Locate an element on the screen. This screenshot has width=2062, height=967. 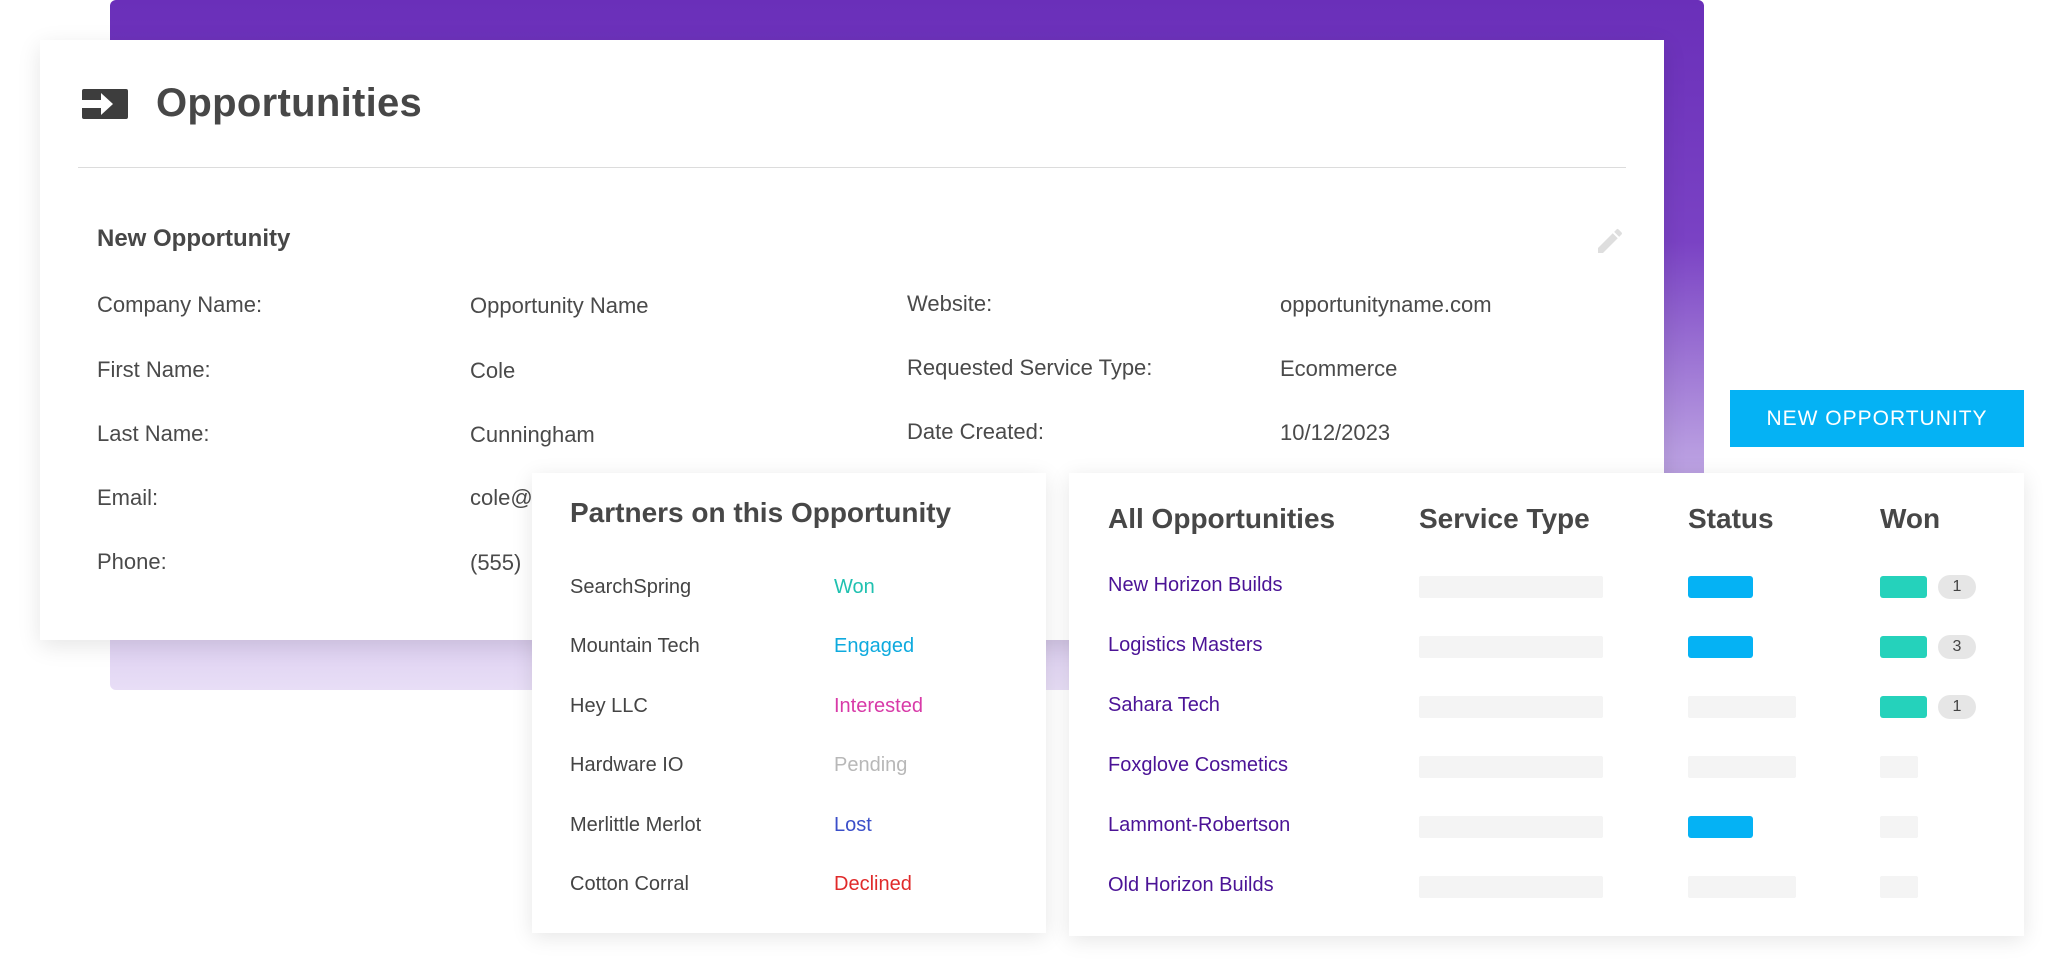
last-name-label: Last Name: is located at coordinates (153, 433).